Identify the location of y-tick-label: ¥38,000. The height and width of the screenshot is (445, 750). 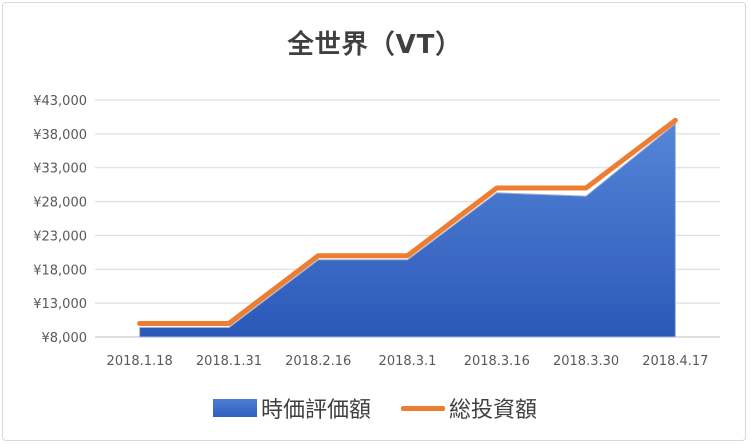
(60, 135).